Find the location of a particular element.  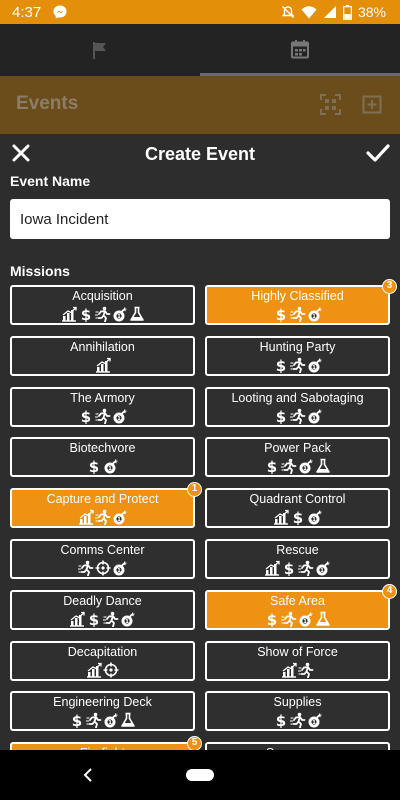

mission-name: Quadrant Control is located at coordinates (297, 499).